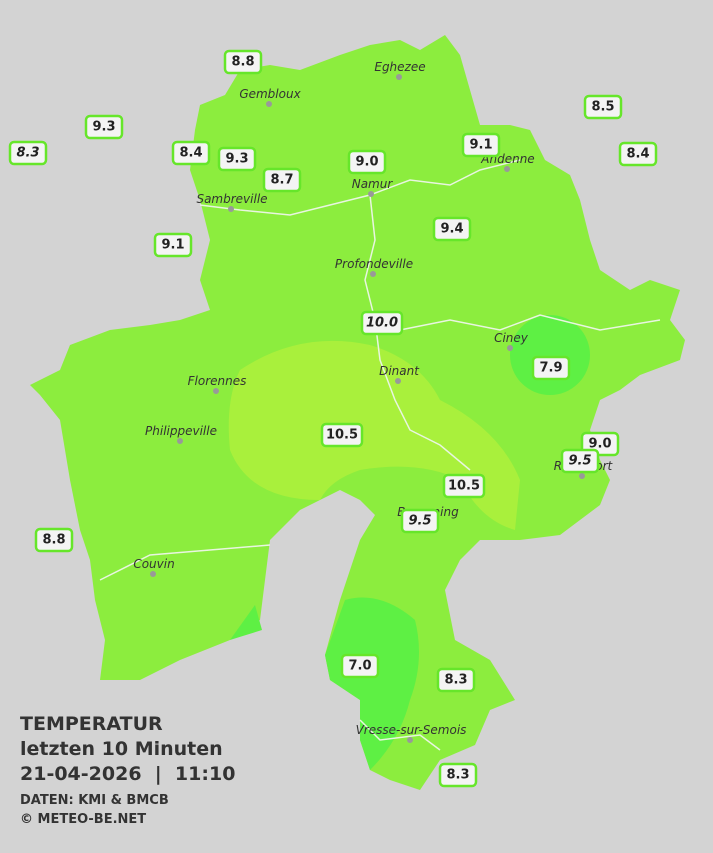  I want to click on station-value: 7.0, so click(359, 666).